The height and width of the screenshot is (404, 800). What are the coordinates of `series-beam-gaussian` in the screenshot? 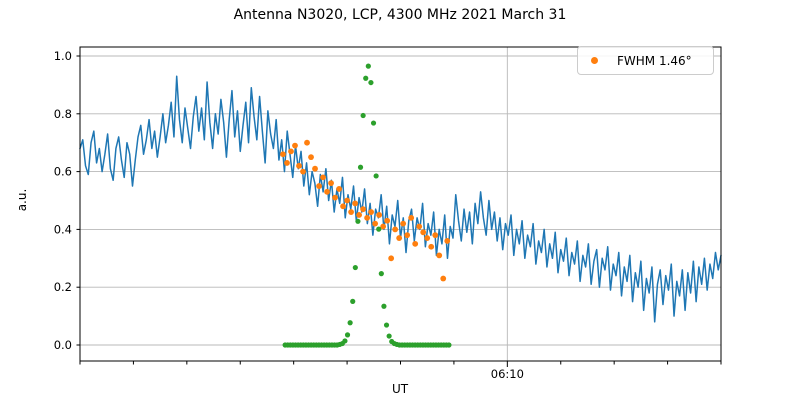 It's located at (367, 205).